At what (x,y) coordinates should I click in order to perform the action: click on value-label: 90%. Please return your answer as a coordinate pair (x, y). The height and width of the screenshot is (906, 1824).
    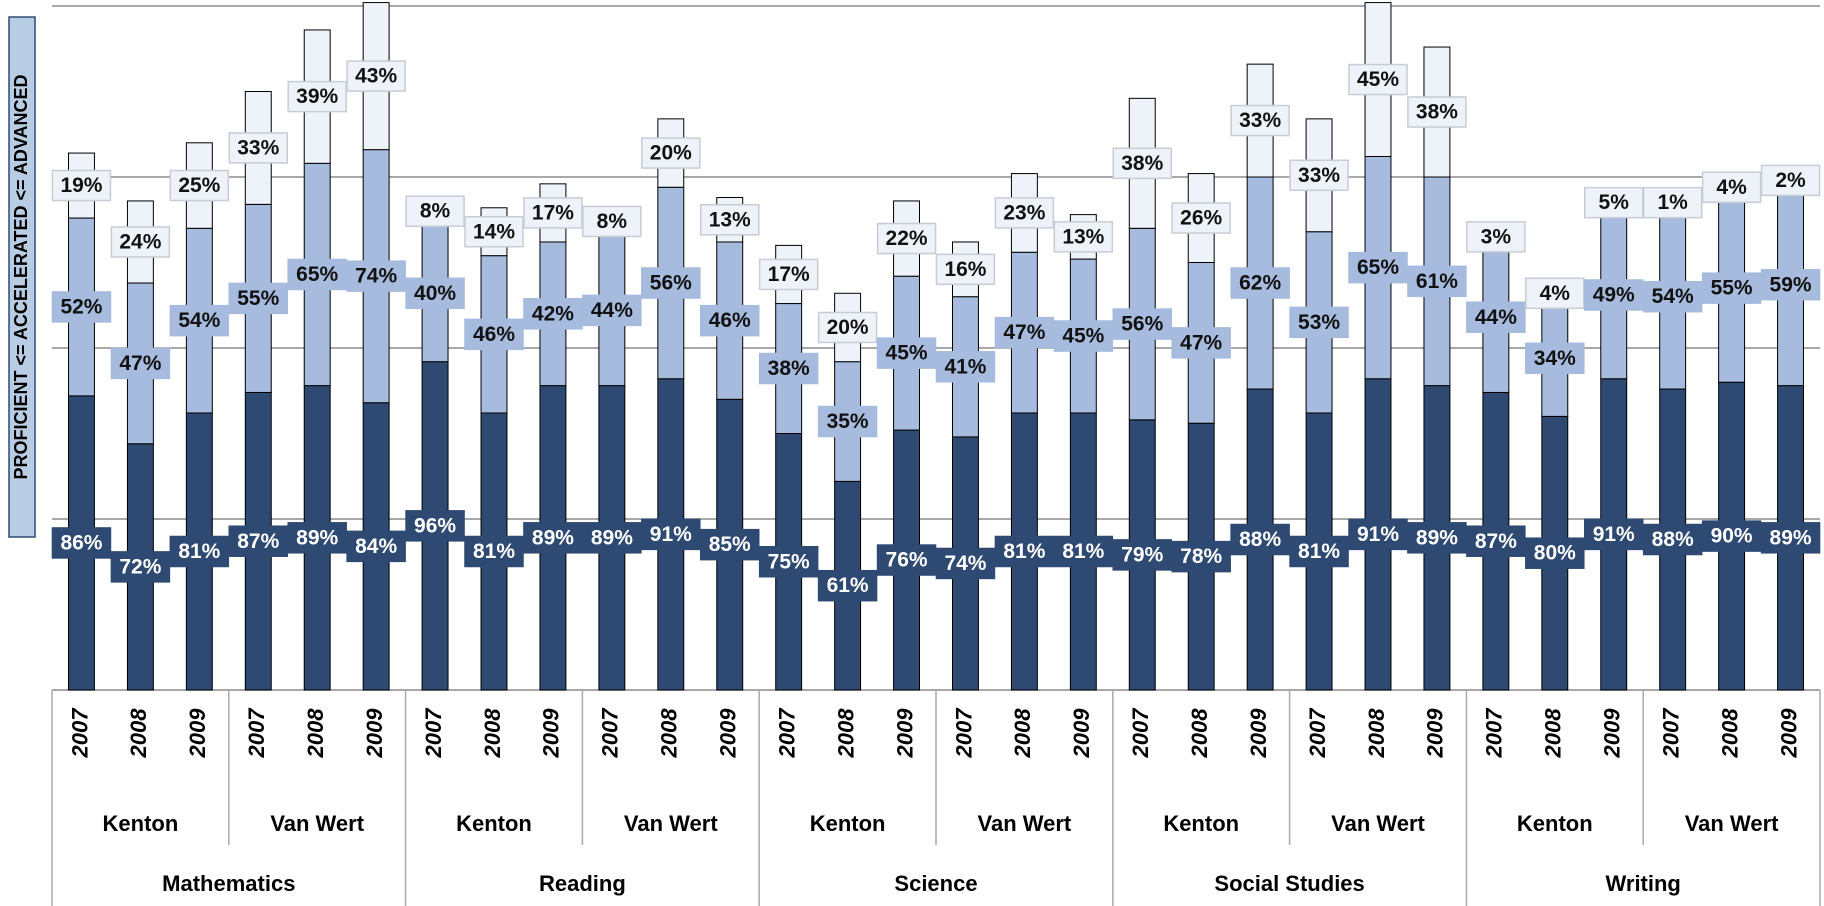
    Looking at the image, I should click on (1732, 536).